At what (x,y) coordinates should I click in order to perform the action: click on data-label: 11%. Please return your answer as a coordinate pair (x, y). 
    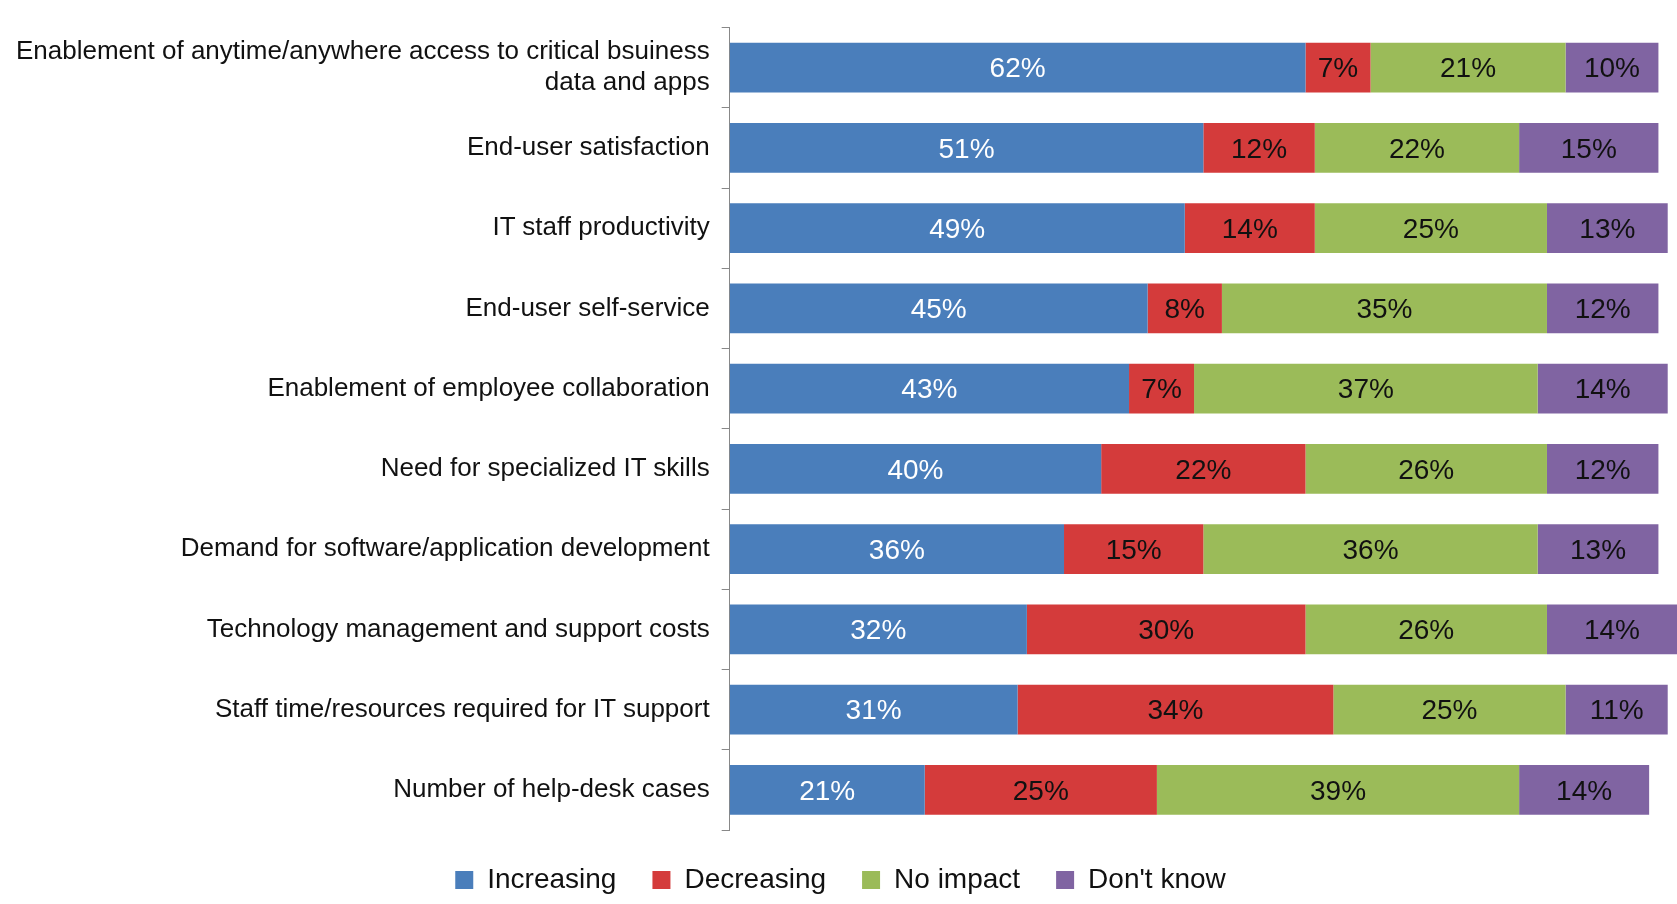
    Looking at the image, I should click on (1616, 710).